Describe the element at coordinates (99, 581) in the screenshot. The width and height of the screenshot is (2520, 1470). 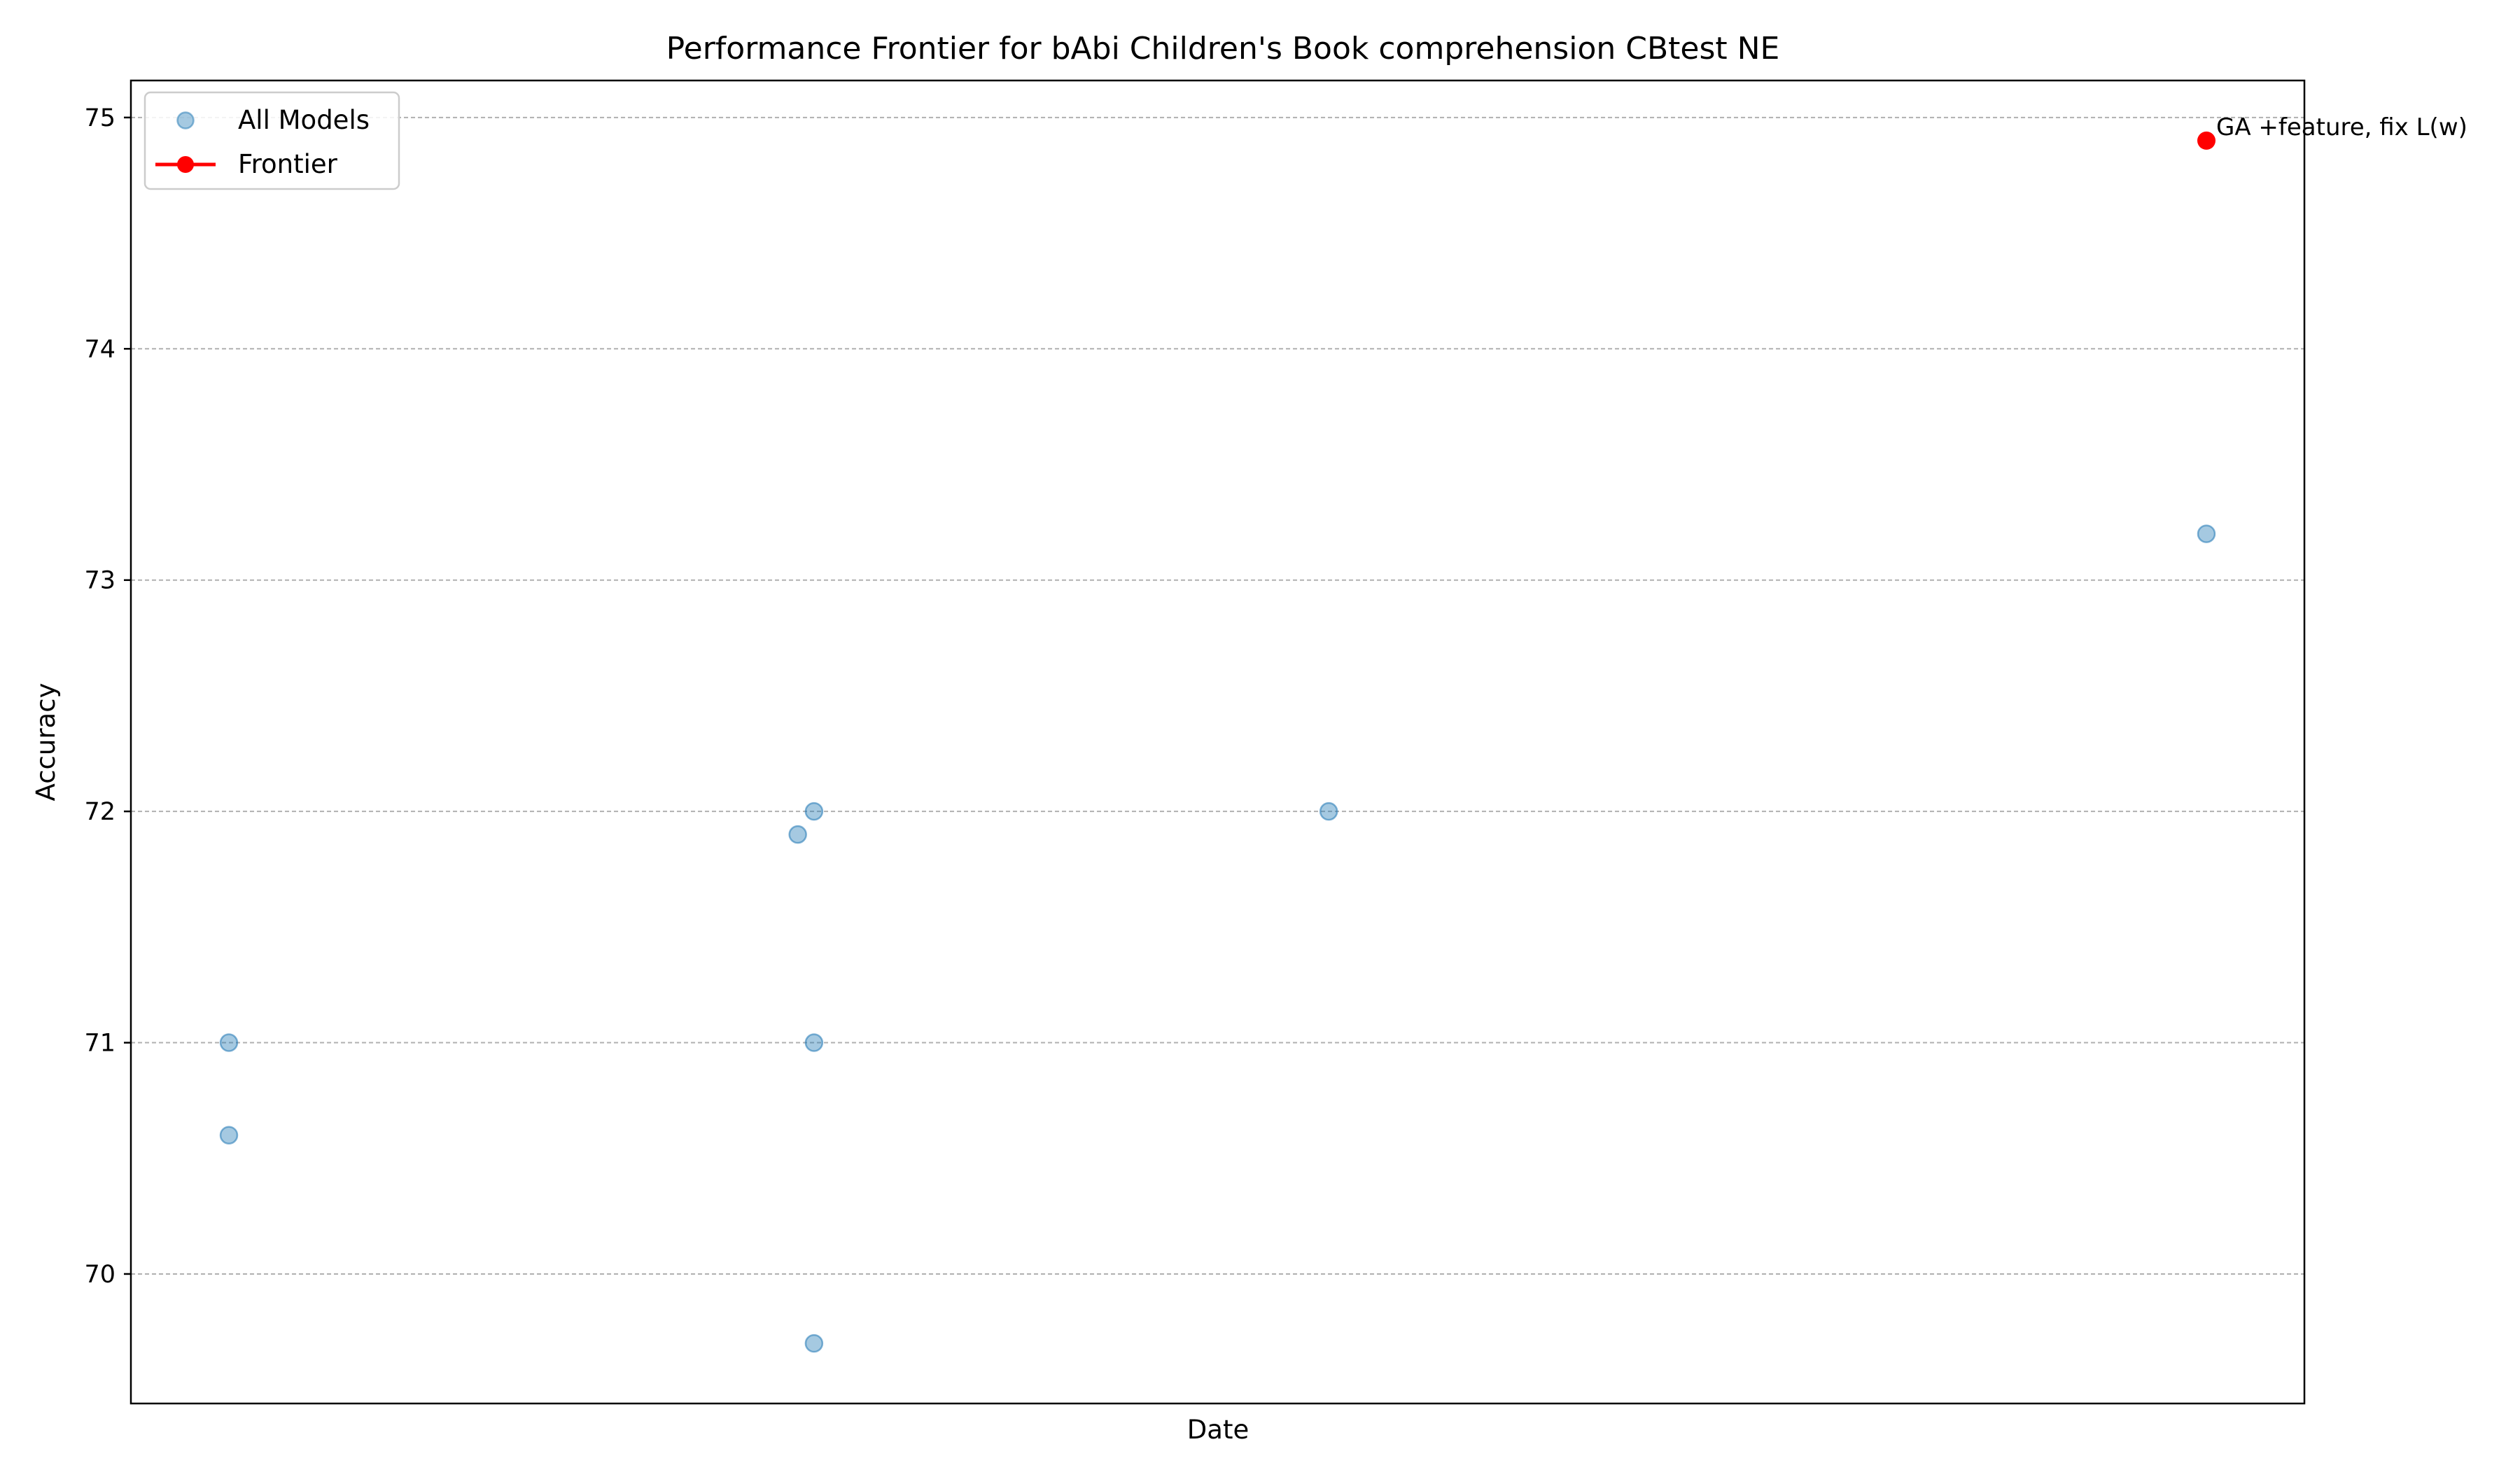
I see `y-tick-label: 73` at that location.